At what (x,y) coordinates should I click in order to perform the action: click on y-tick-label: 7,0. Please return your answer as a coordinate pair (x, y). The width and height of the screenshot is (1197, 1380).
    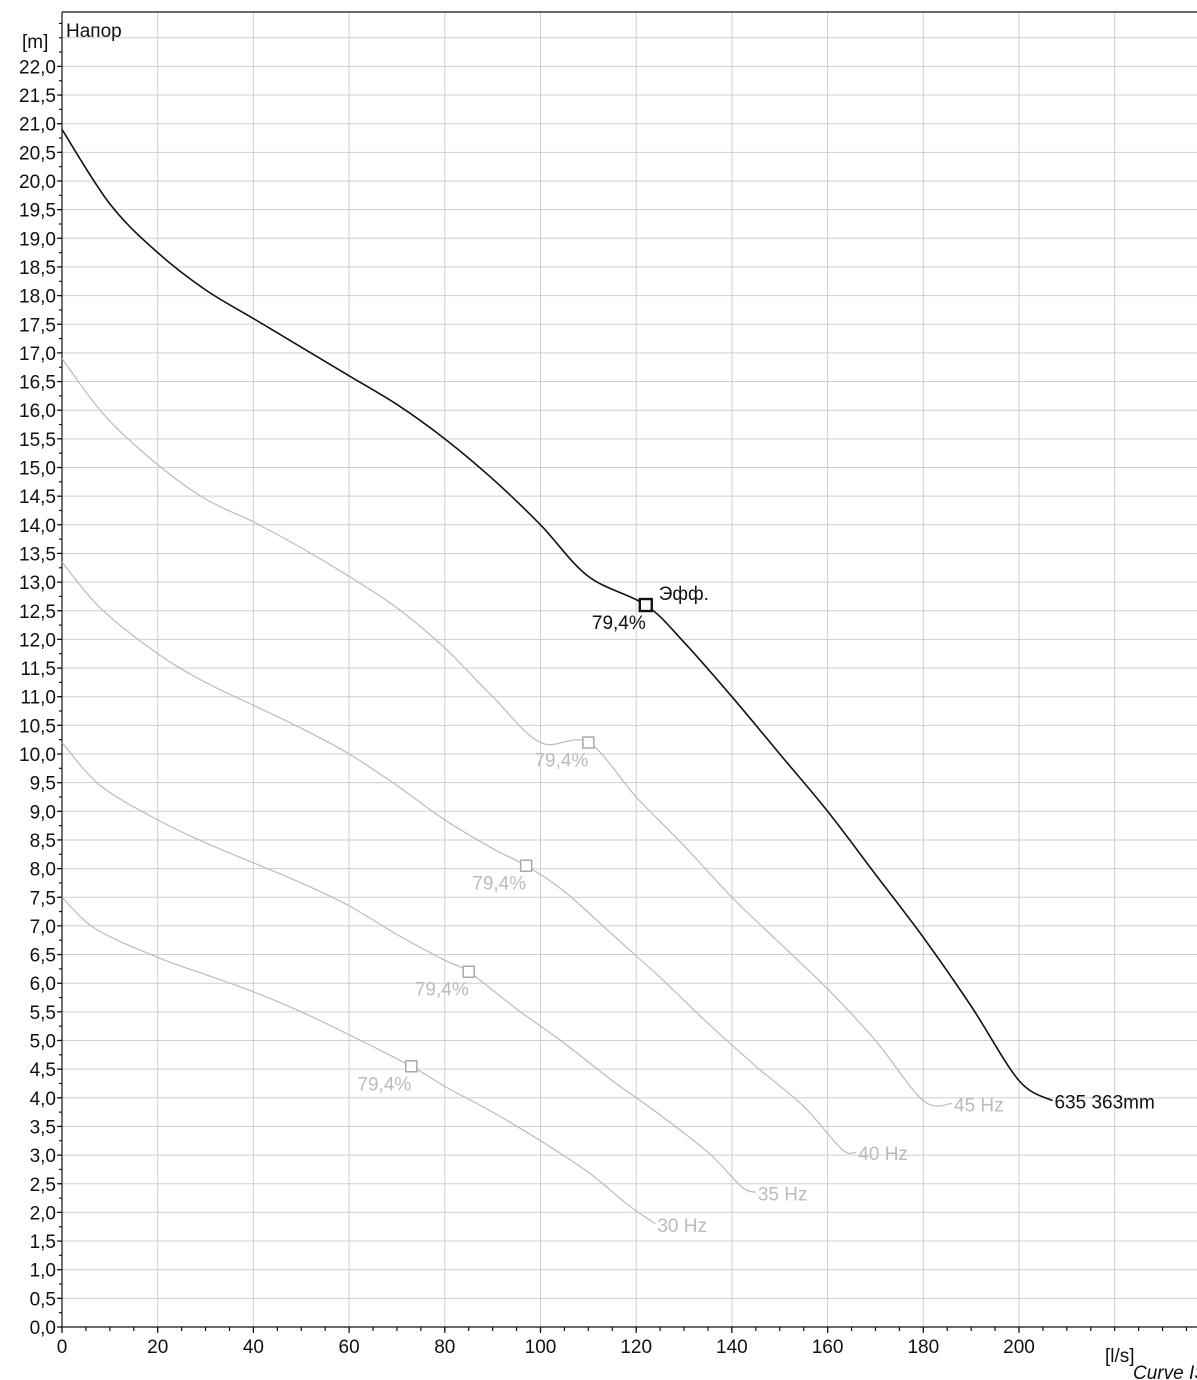
    Looking at the image, I should click on (43, 927).